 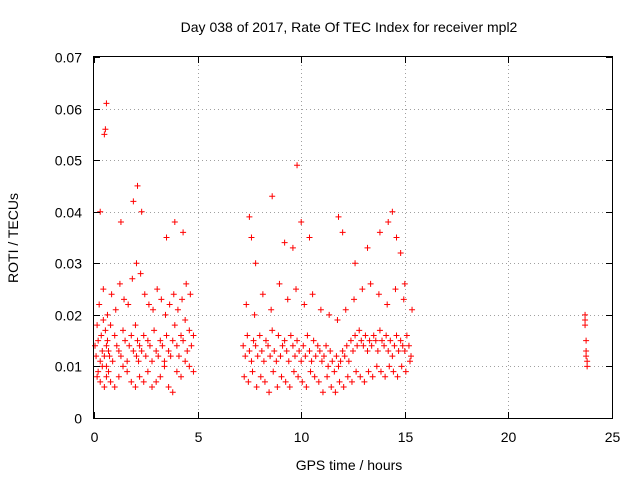 I want to click on x-tick-label: 5, so click(x=199, y=437).